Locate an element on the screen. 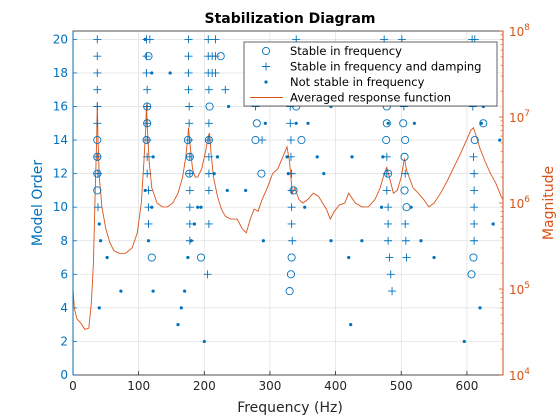 This screenshot has height=420, width=560. x-tick-label: 200 is located at coordinates (204, 386).